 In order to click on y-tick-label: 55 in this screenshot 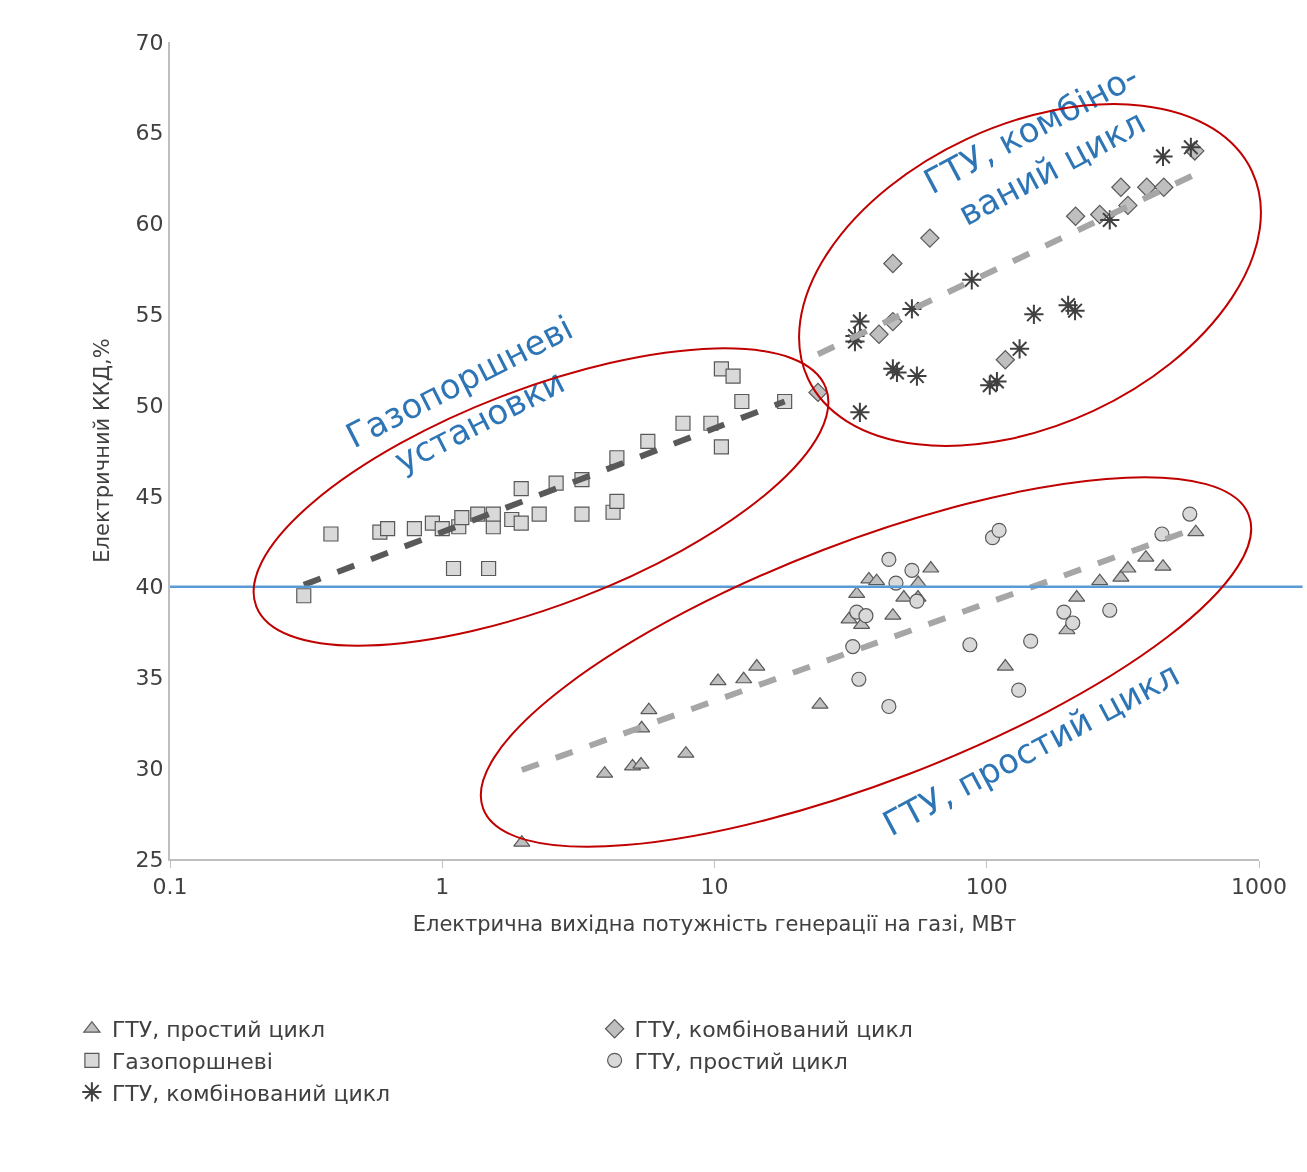, I will do `click(149, 315)`.